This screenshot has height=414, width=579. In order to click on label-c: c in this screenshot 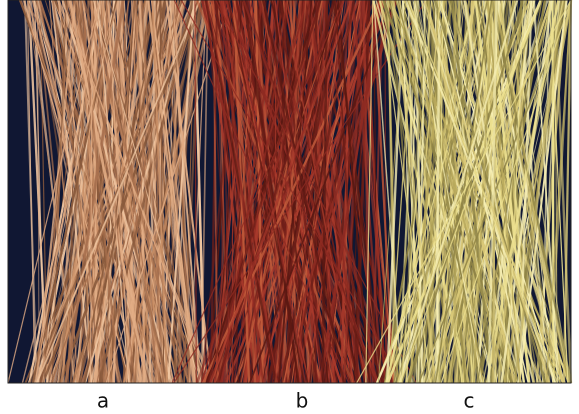, I will do `click(469, 401)`.